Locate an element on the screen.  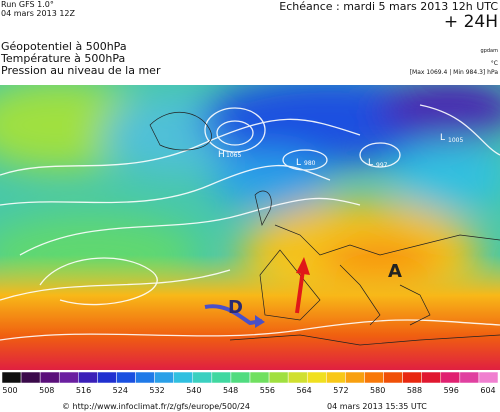
isobar-label: 997 is located at coordinates (382, 165).